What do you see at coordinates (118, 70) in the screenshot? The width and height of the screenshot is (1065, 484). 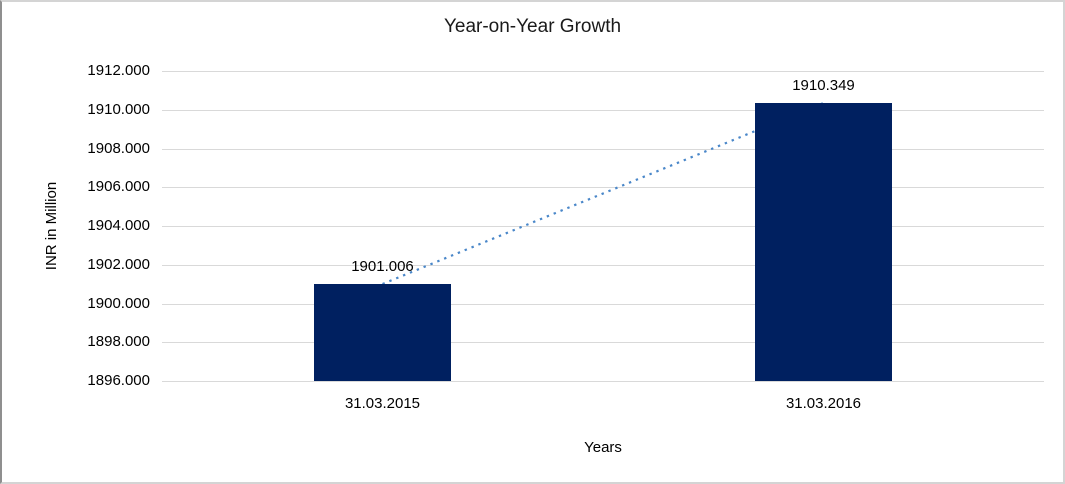 I see `y-tick-label: 1912.000` at bounding box center [118, 70].